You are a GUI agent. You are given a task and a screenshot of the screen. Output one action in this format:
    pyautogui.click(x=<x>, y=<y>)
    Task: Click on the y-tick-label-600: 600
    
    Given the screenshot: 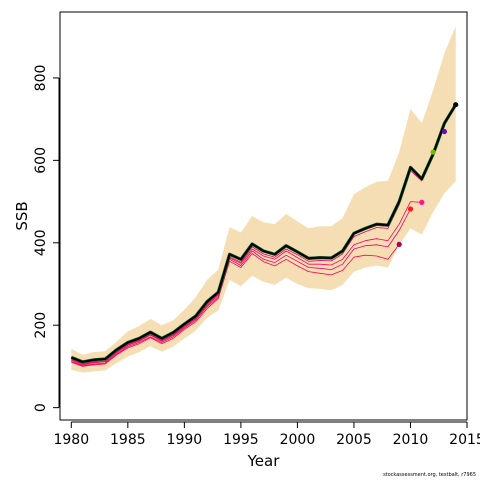 What is the action you would take?
    pyautogui.click(x=41, y=160)
    